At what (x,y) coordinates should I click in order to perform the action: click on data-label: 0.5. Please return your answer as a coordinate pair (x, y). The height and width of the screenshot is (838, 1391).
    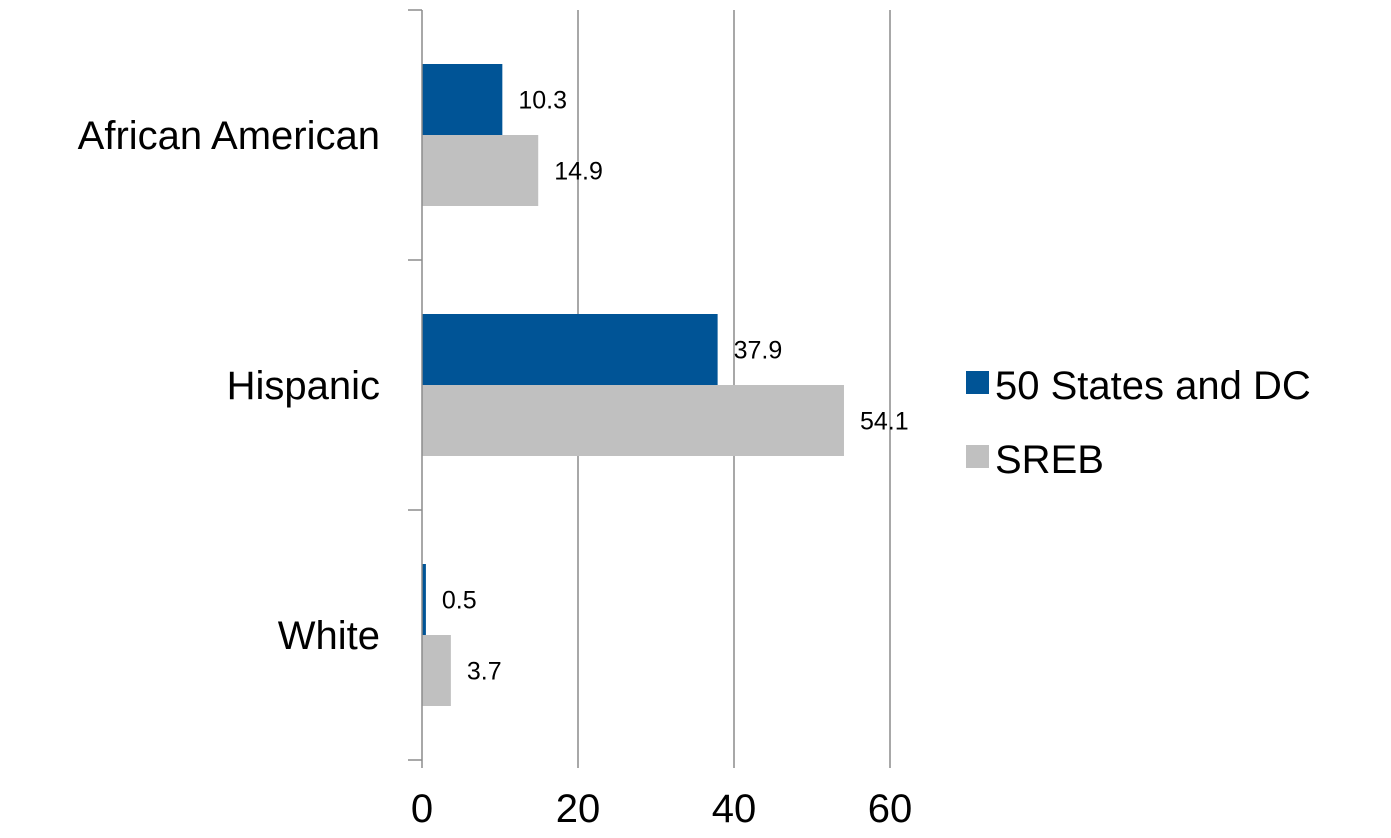
    Looking at the image, I should click on (459, 601).